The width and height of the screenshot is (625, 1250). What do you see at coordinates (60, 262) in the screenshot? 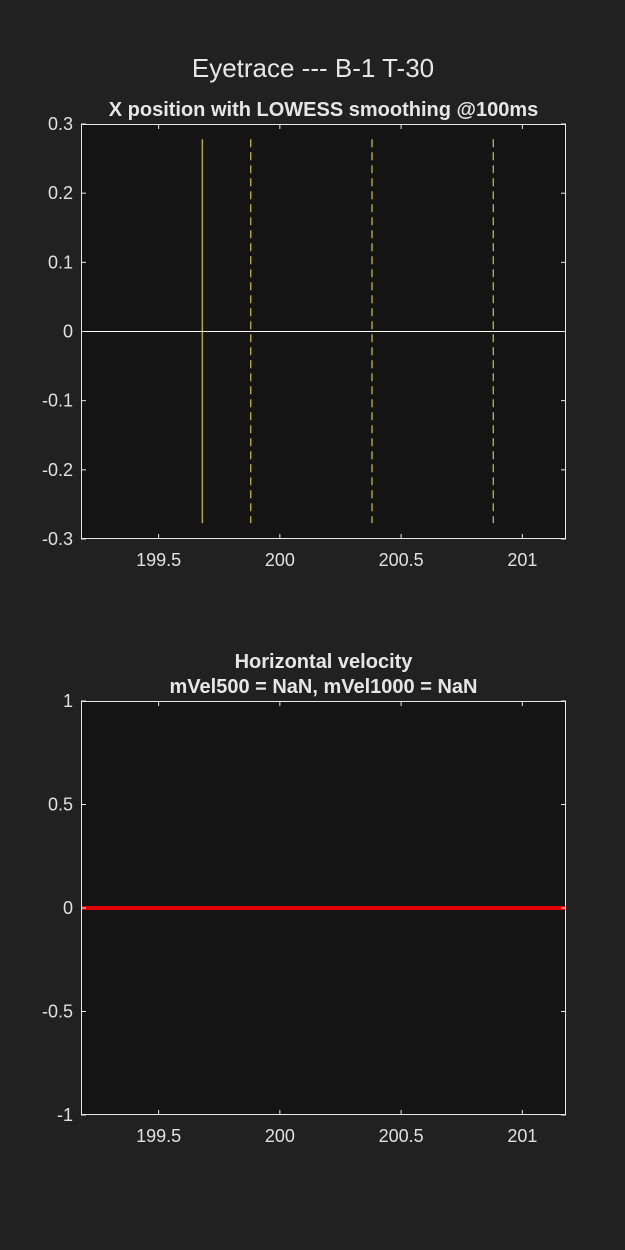
I see `y-tick-label: 0.1` at bounding box center [60, 262].